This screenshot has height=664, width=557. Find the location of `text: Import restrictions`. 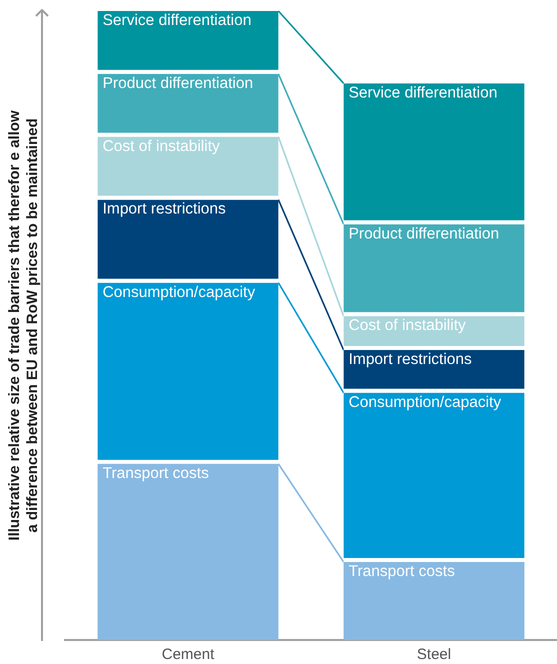

text: Import restrictions is located at coordinates (410, 359).